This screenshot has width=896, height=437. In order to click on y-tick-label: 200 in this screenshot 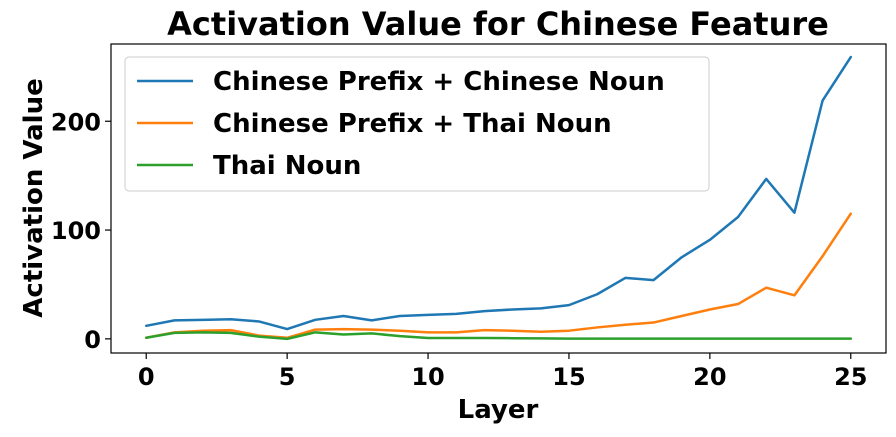, I will do `click(76, 122)`.